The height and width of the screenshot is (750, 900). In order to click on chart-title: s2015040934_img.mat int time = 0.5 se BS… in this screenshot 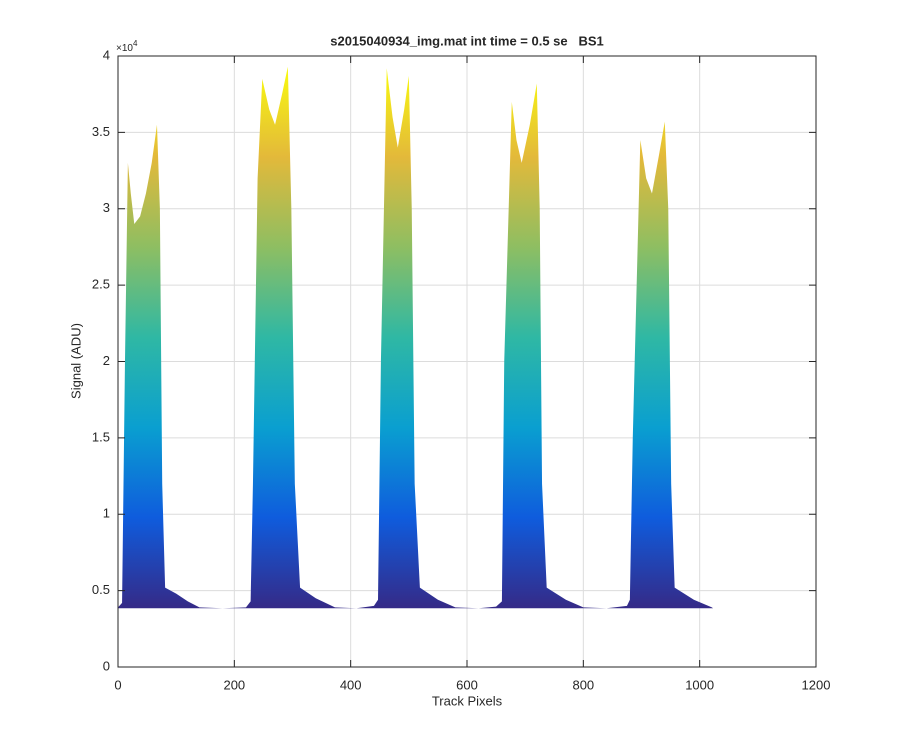, I will do `click(467, 40)`.